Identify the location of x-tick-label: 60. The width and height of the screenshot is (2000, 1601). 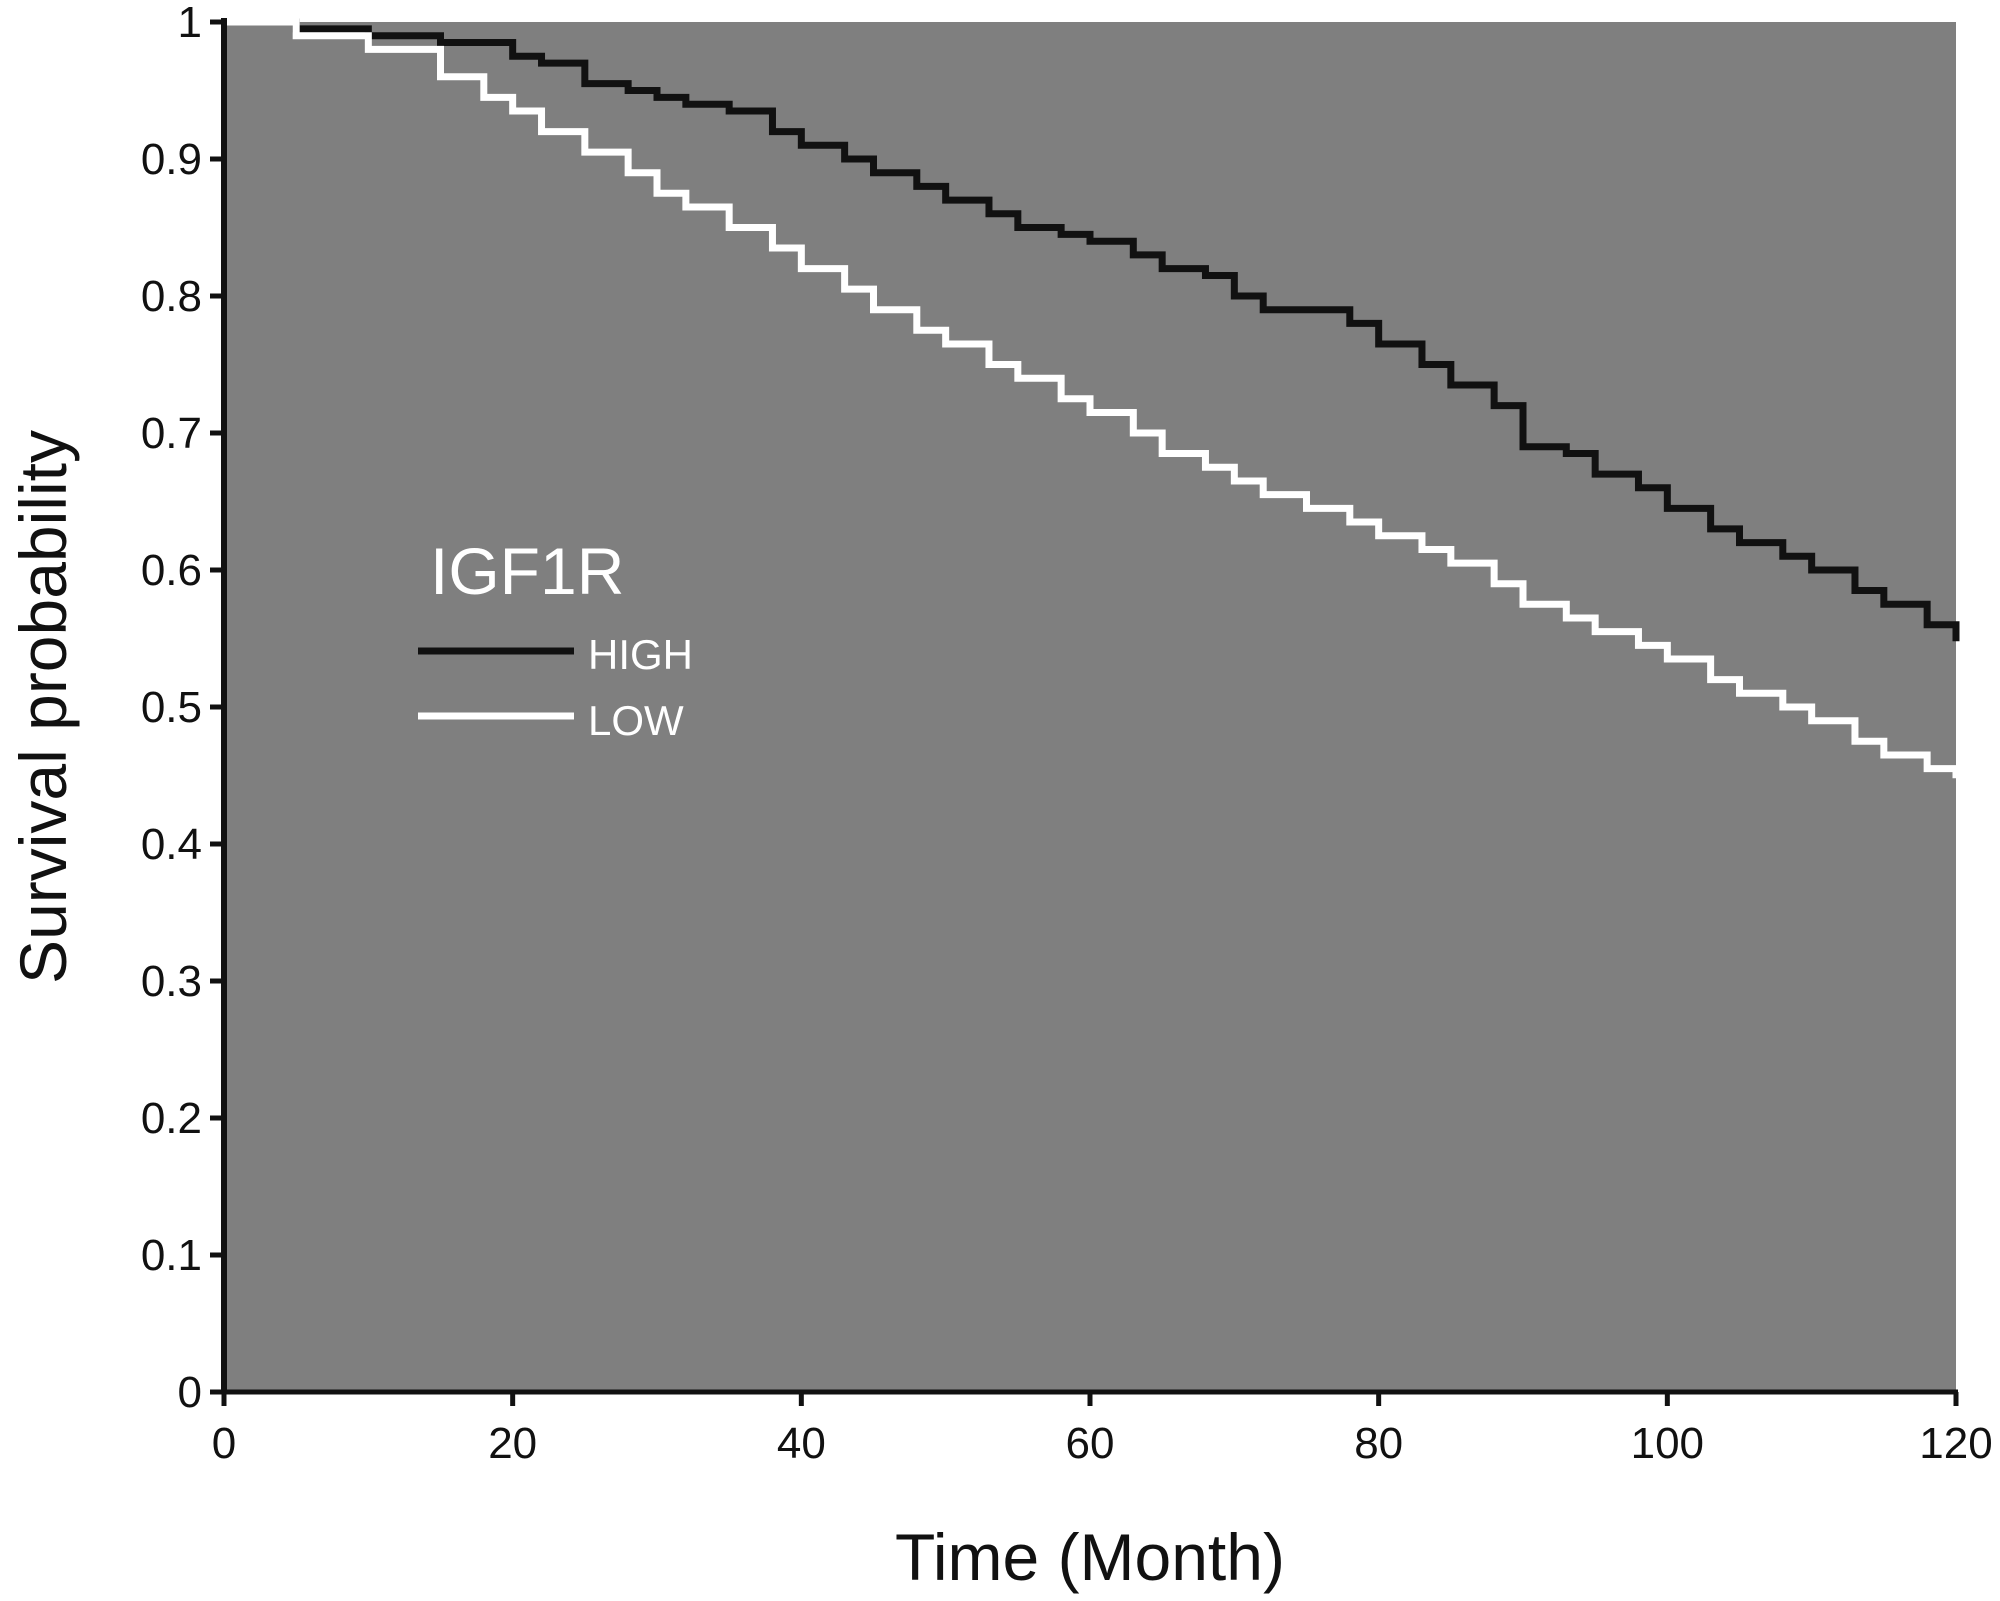
(1090, 1443).